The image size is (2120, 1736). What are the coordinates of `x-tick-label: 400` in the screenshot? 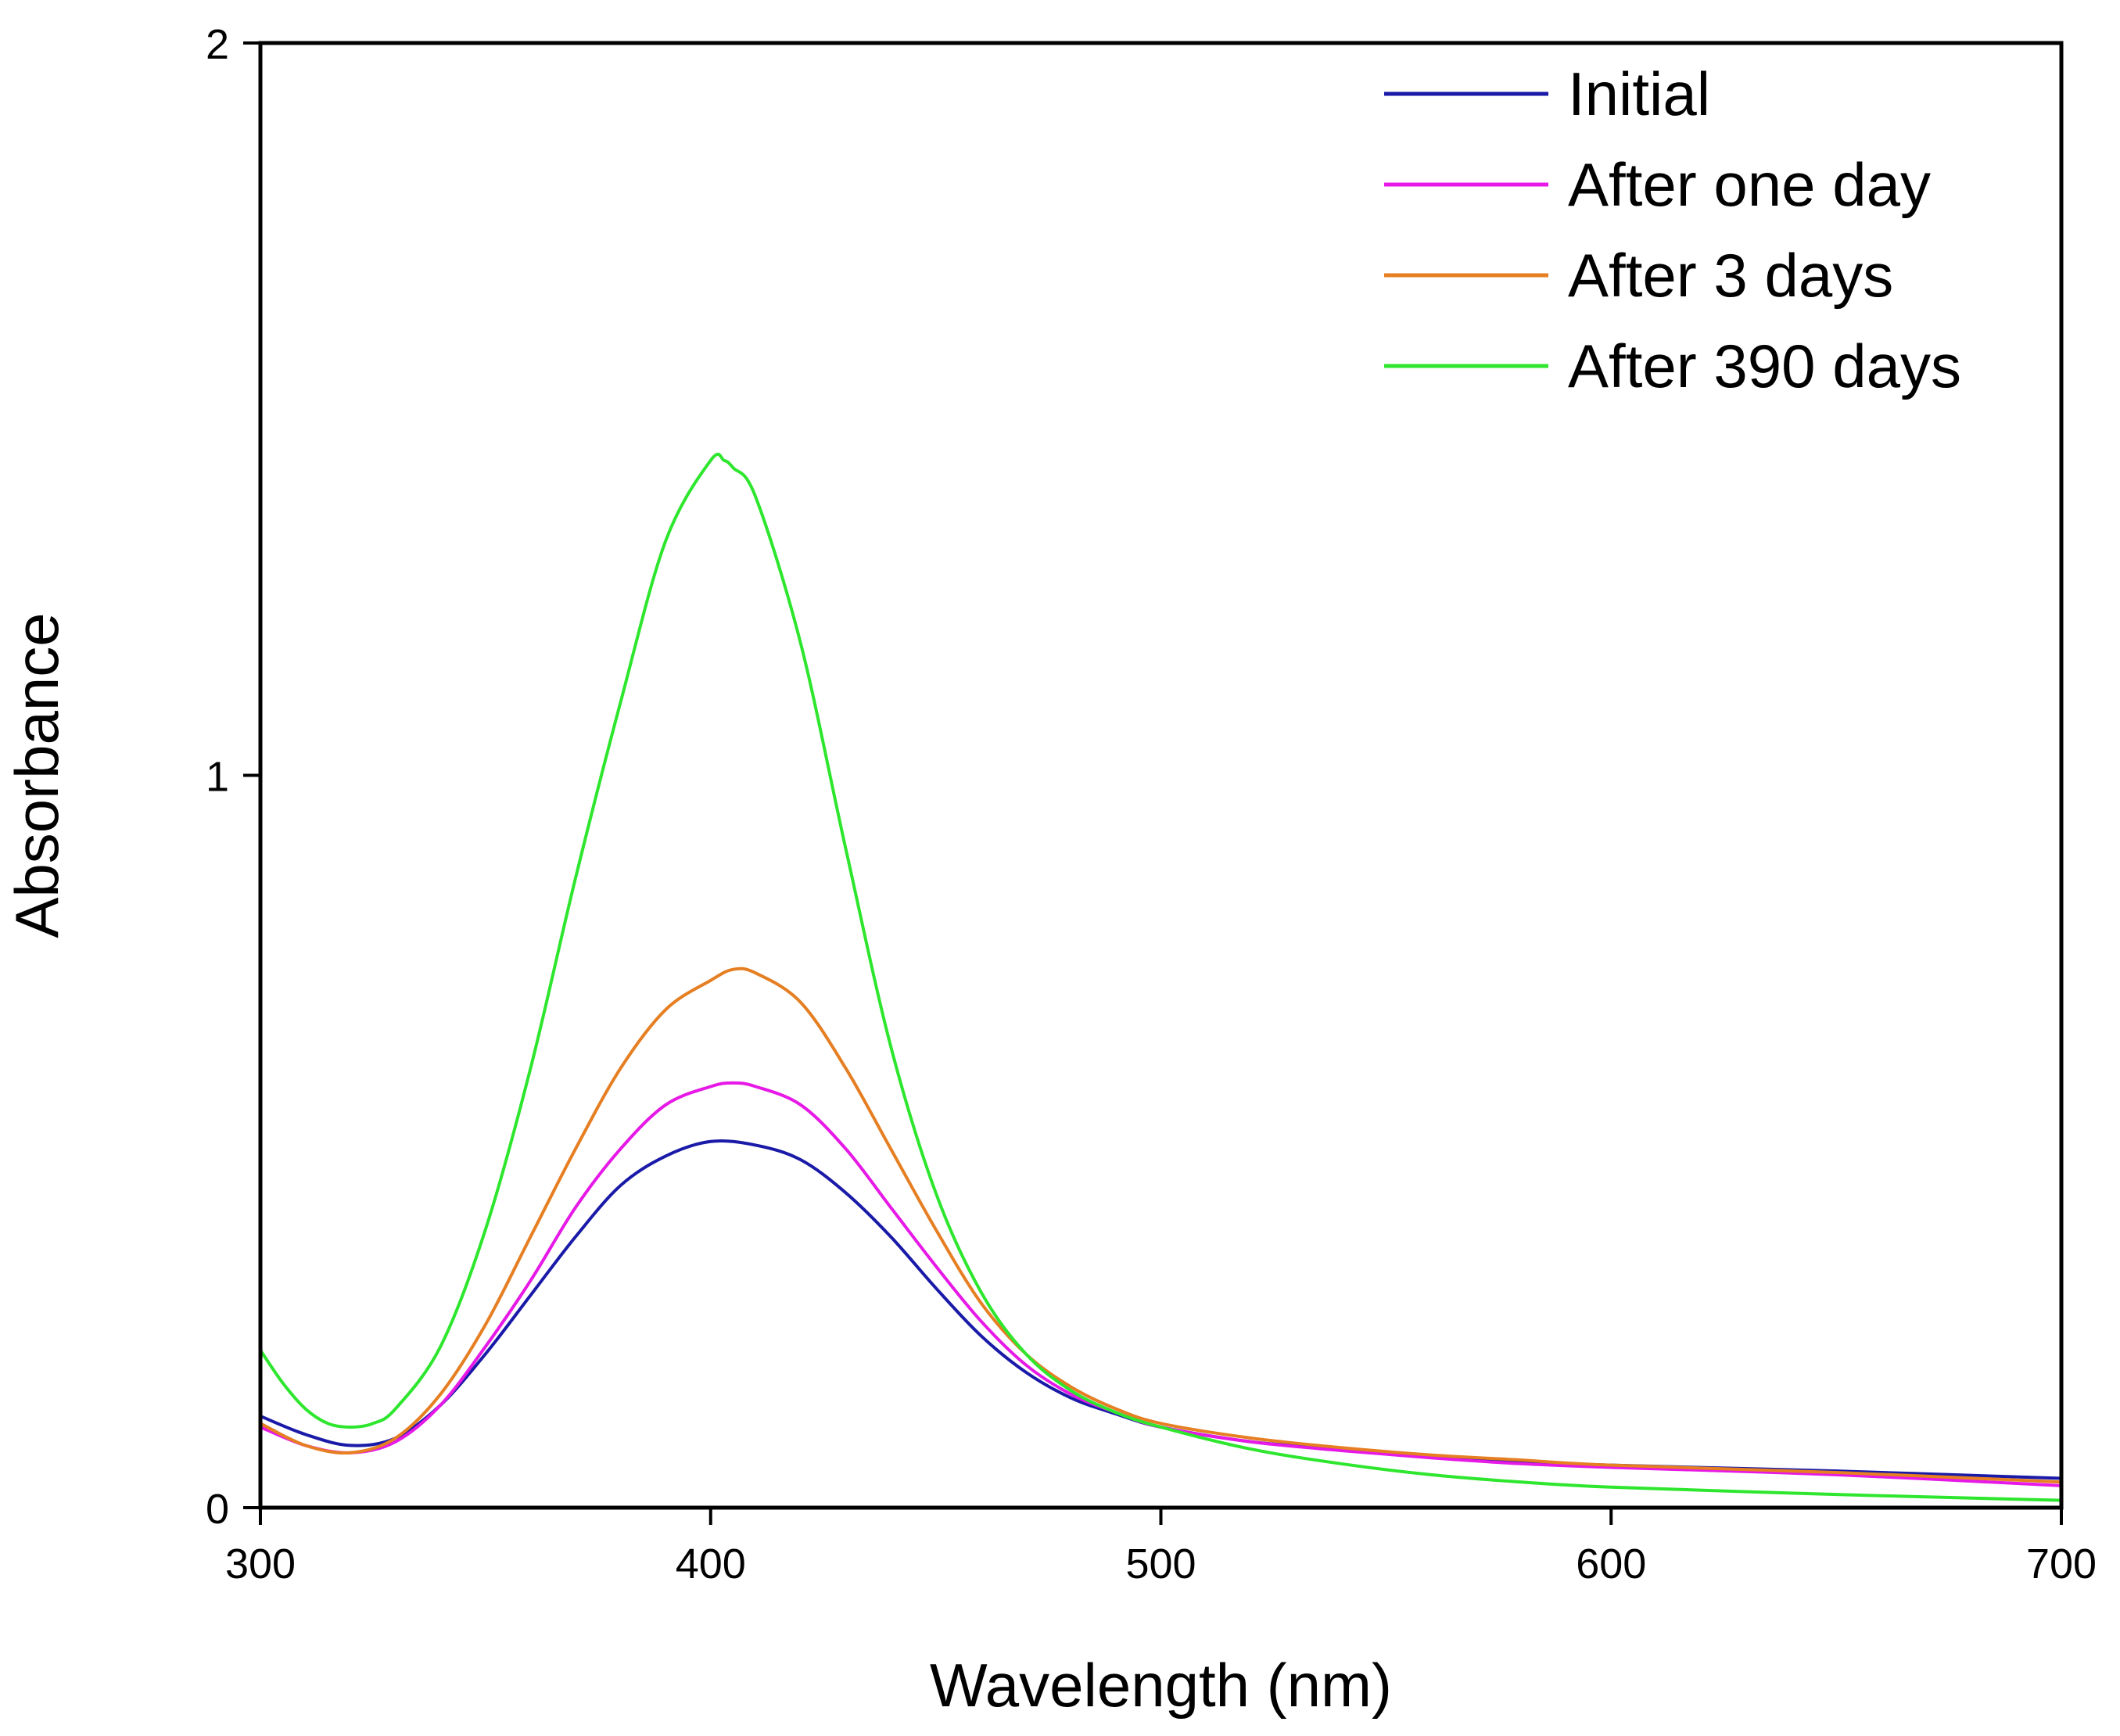 It's located at (711, 1564).